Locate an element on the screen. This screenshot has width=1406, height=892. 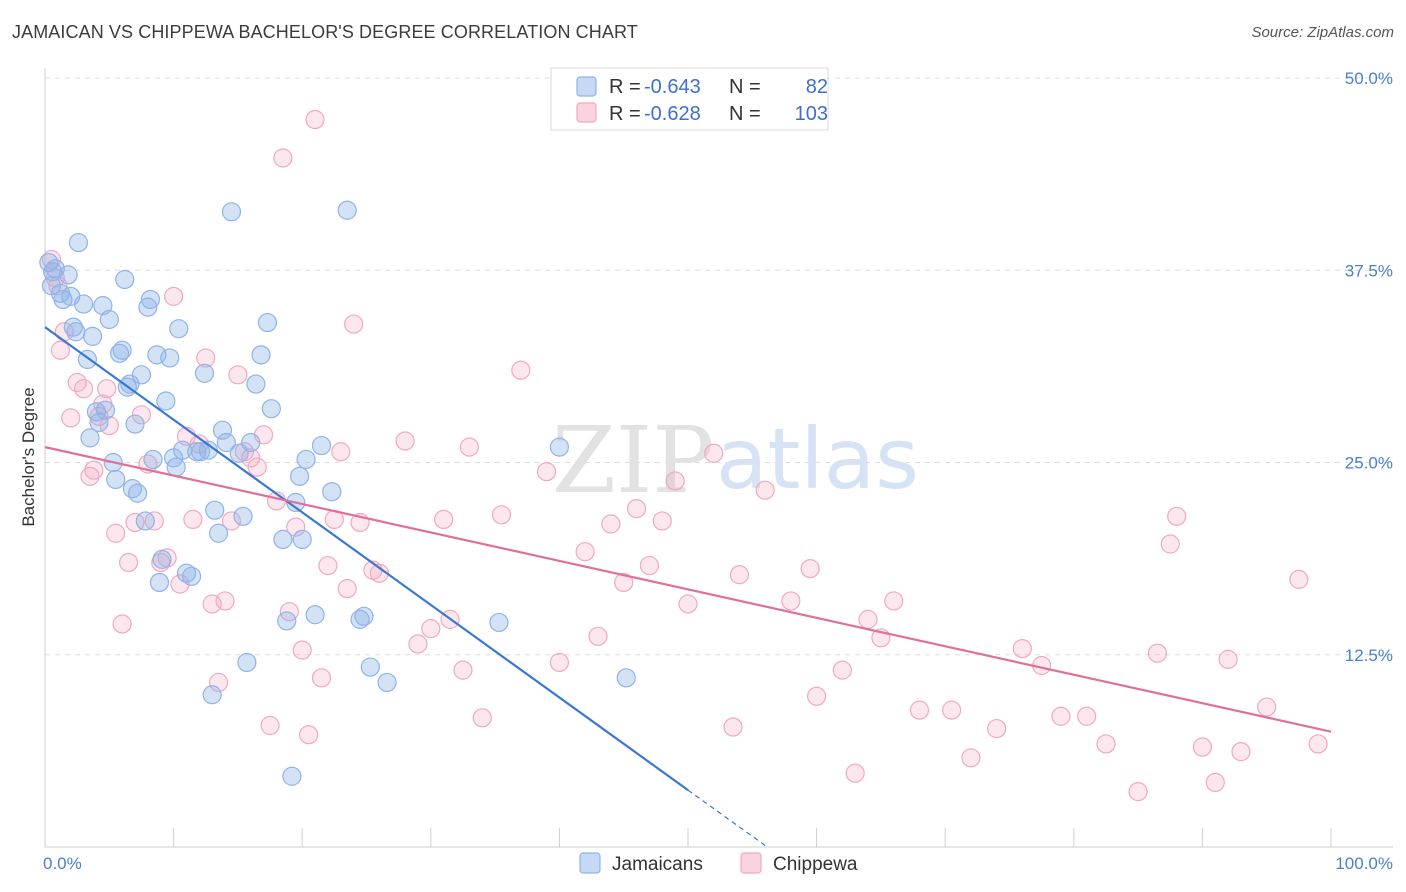
bottom-legend-chippewa: Chippewa is located at coordinates (815, 864).